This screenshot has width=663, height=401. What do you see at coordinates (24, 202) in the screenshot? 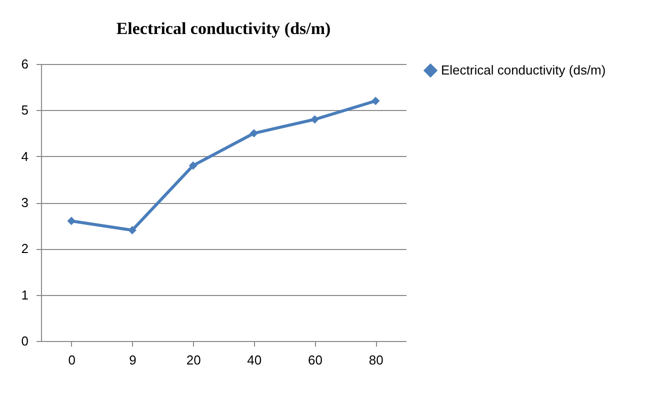
I see `y-tick-label: 3` at bounding box center [24, 202].